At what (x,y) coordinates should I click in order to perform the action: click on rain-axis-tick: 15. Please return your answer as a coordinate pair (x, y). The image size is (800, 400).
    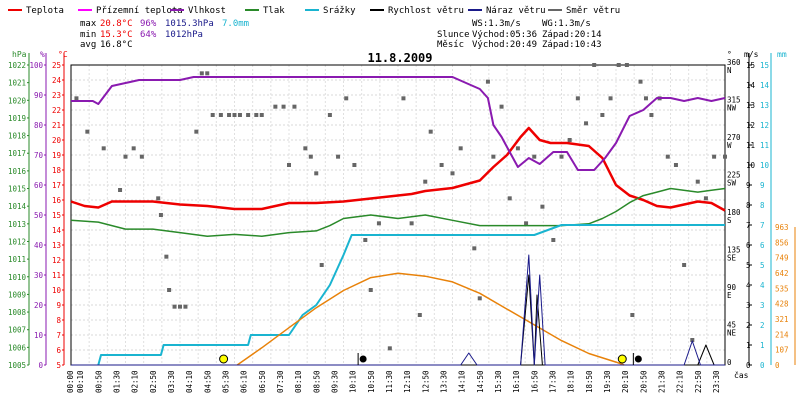
    Looking at the image, I should click on (764, 65).